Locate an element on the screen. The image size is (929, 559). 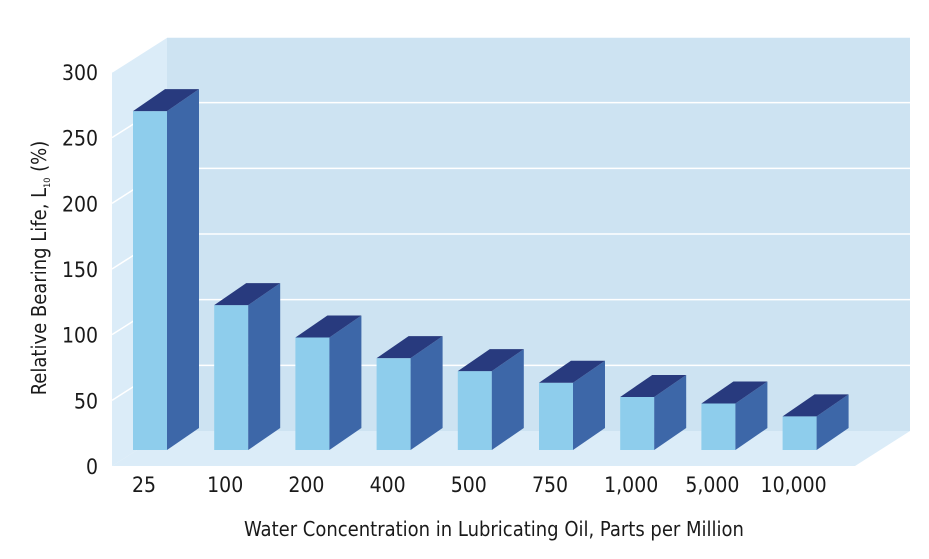
x-tick-label: 5,000 is located at coordinates (712, 485).